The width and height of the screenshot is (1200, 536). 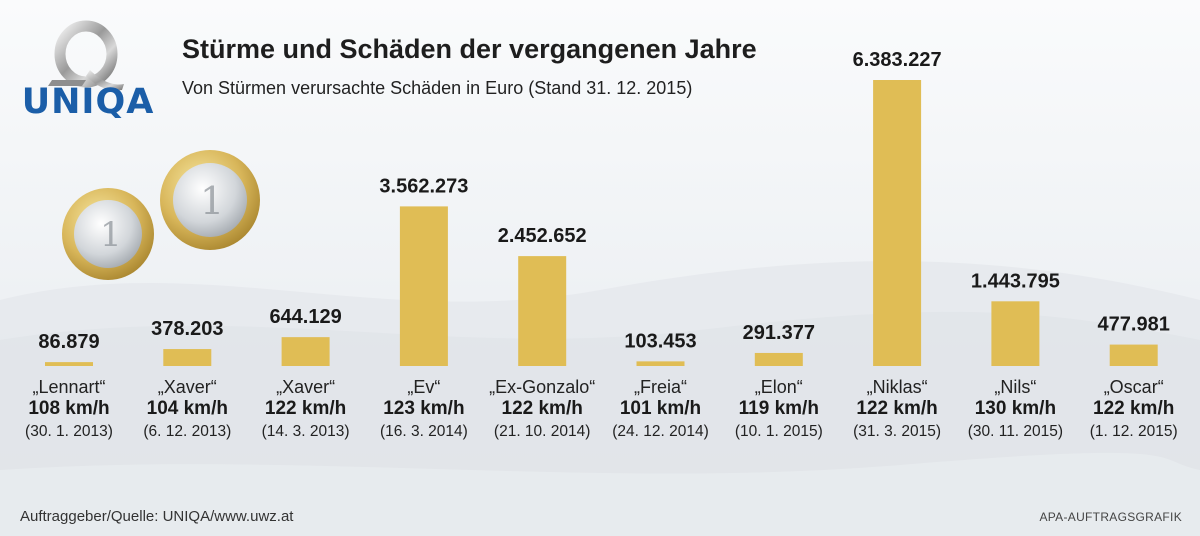 I want to click on storm-name: „Elon“, so click(x=778, y=387).